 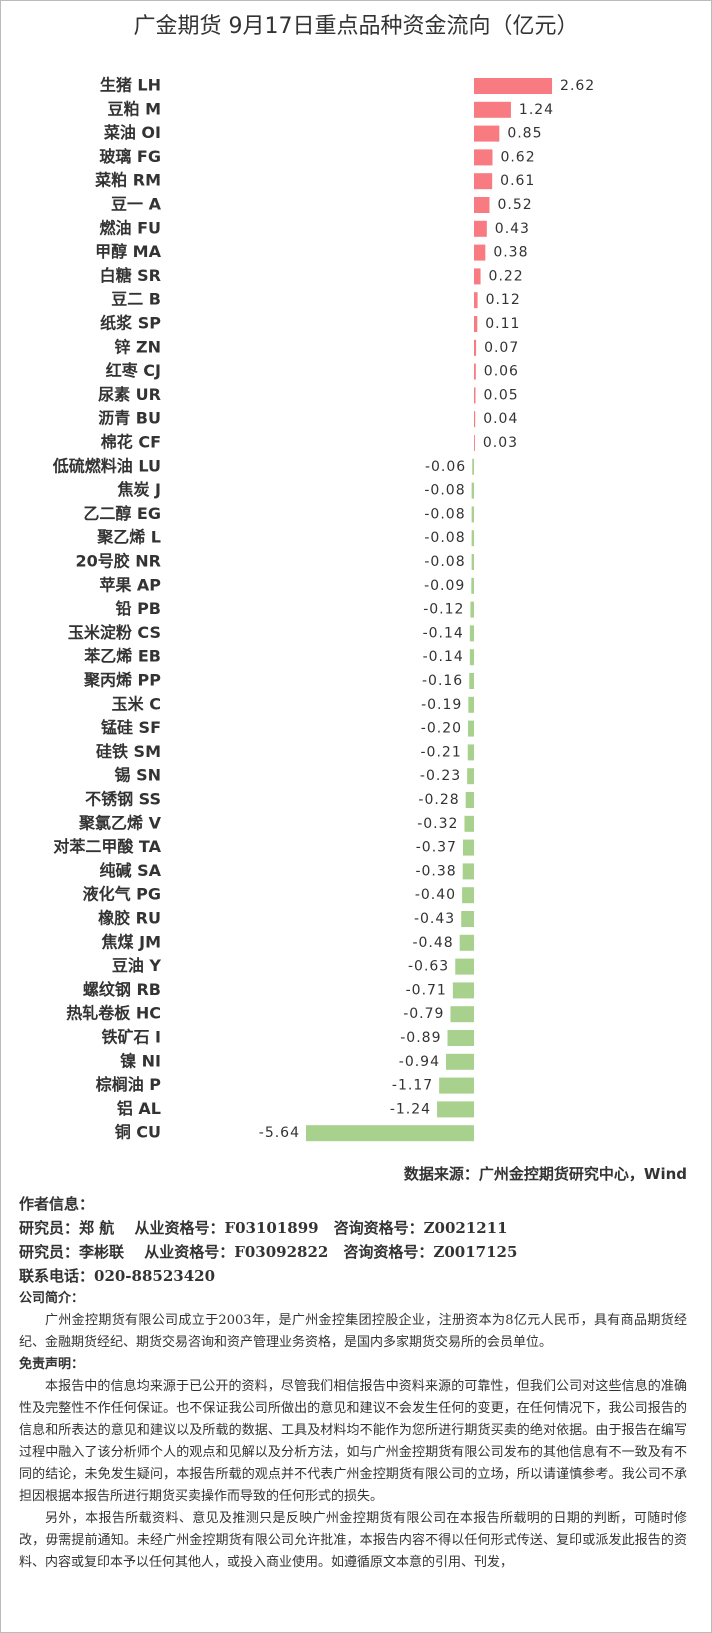 What do you see at coordinates (444, 586) in the screenshot?
I see `value-label: -0.09` at bounding box center [444, 586].